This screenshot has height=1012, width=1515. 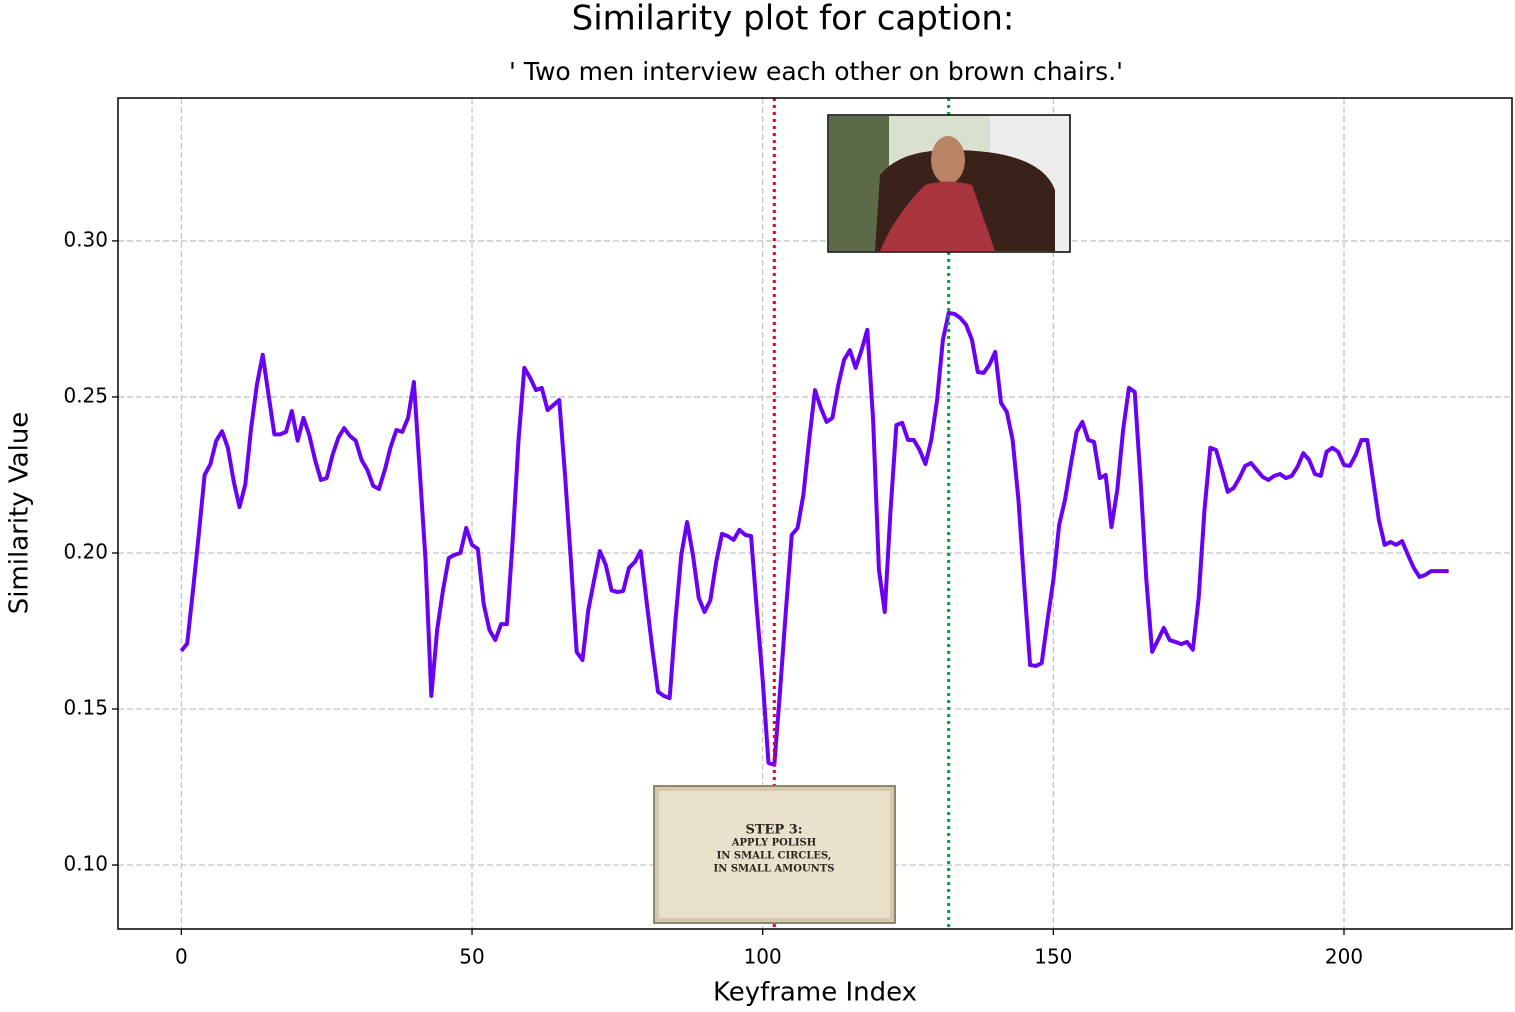 What do you see at coordinates (85, 708) in the screenshot?
I see `y-tick-label: 0.15` at bounding box center [85, 708].